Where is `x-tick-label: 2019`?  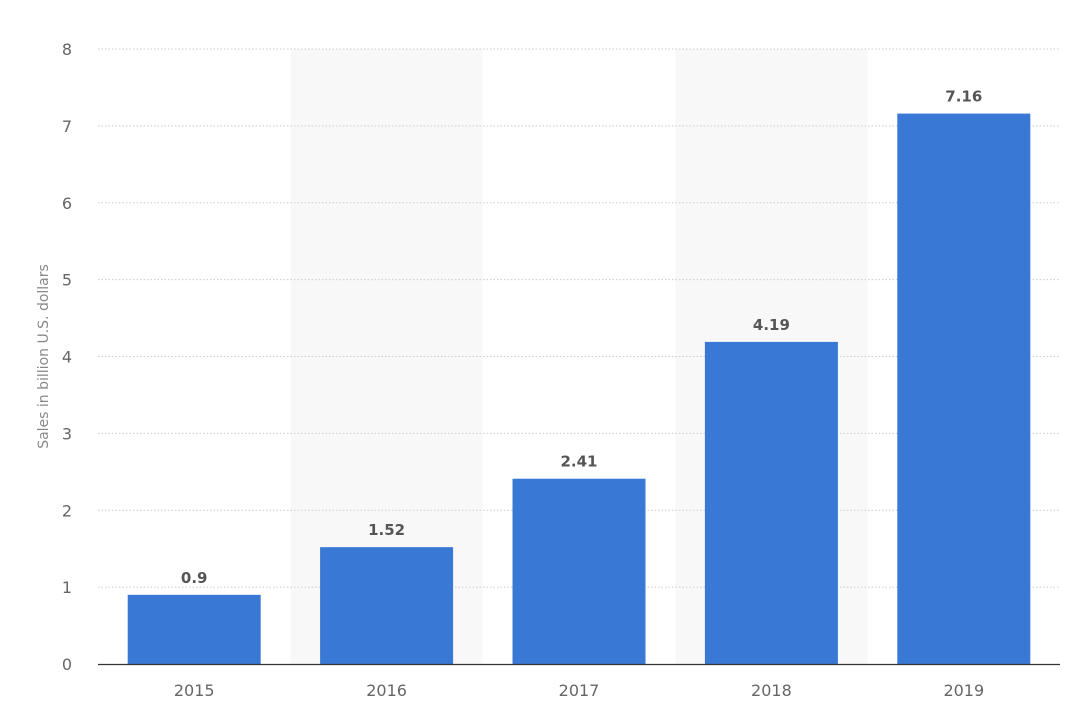
x-tick-label: 2019 is located at coordinates (963, 690).